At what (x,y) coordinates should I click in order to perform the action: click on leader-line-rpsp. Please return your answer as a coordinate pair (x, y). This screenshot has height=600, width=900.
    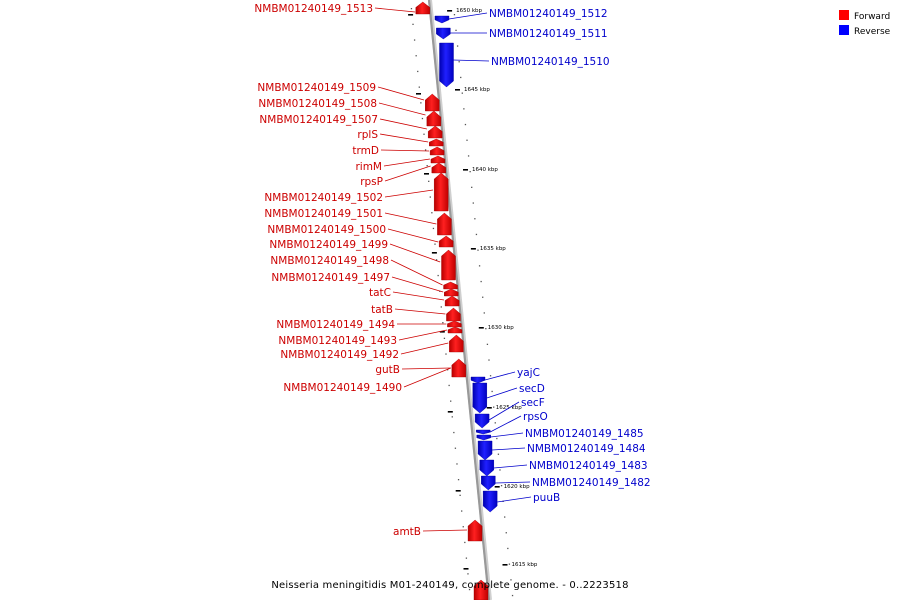
    Looking at the image, I should click on (407, 173).